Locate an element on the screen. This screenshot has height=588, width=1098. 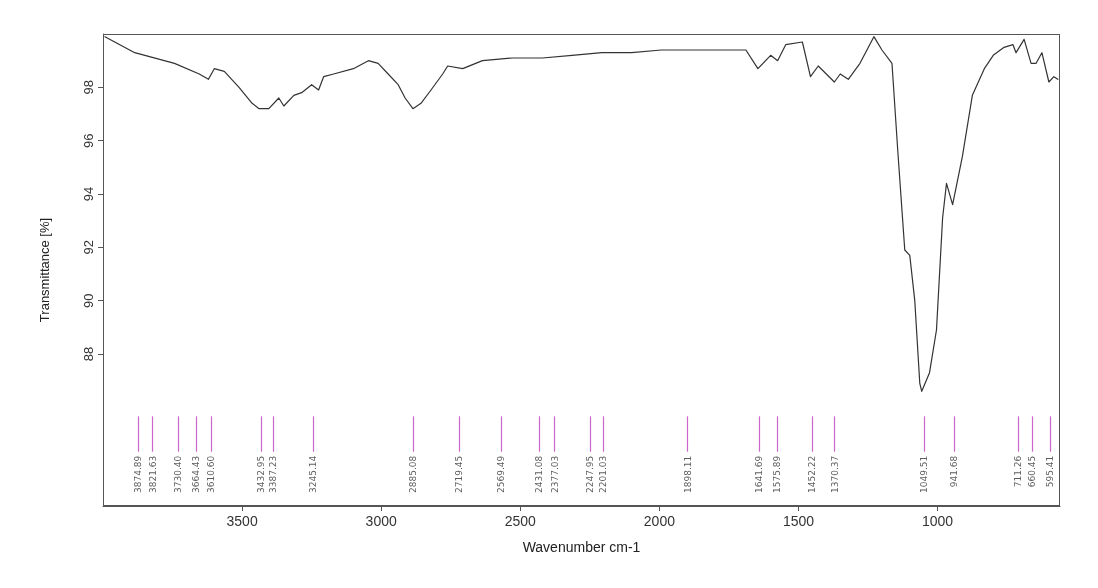
ref-line-label: 595.41 is located at coordinates (1050, 471).